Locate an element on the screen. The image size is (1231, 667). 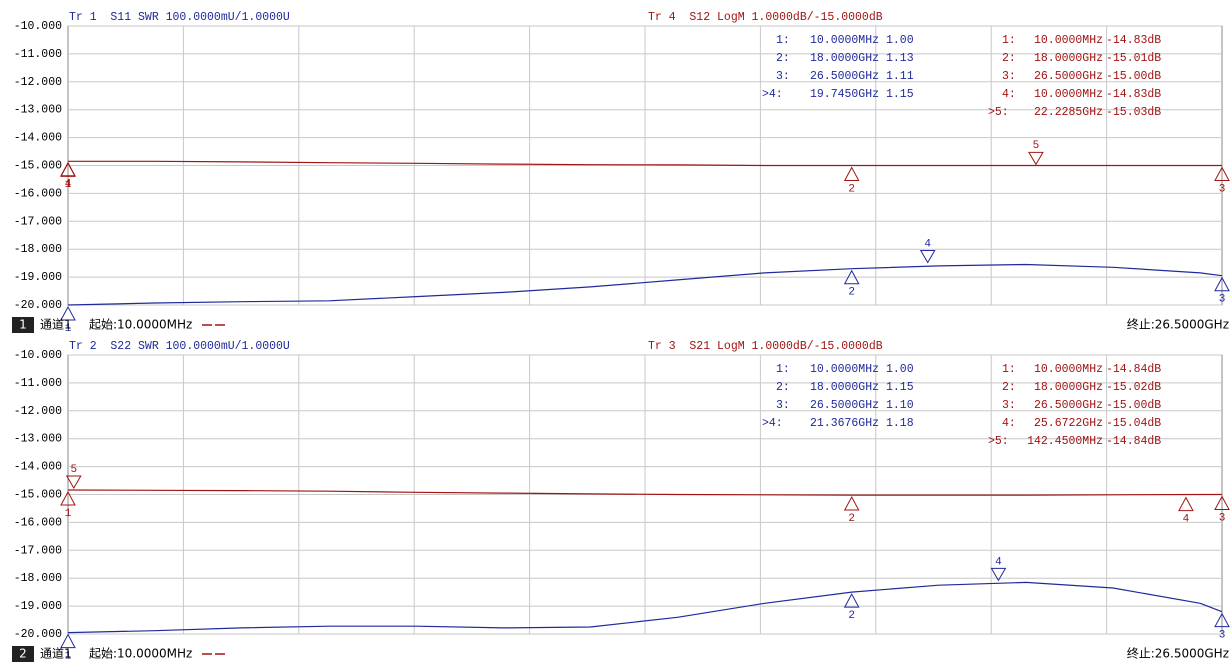
readout-value: -14.83dB is located at coordinates (1133, 40).